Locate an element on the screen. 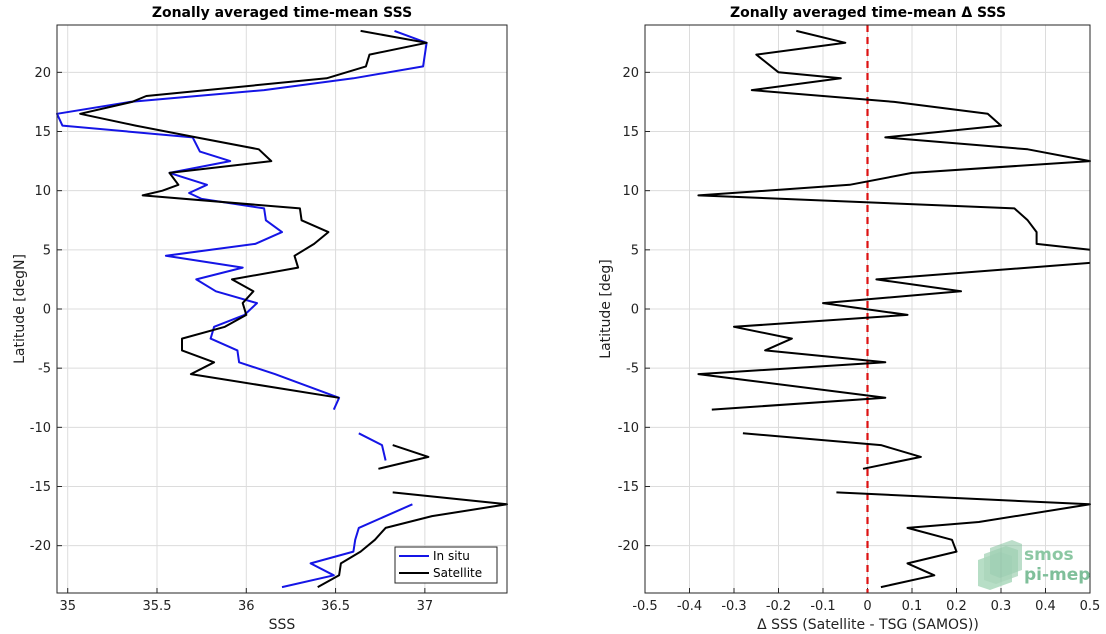  delta-sss-x-tick-label: -0.4 is located at coordinates (689, 606).